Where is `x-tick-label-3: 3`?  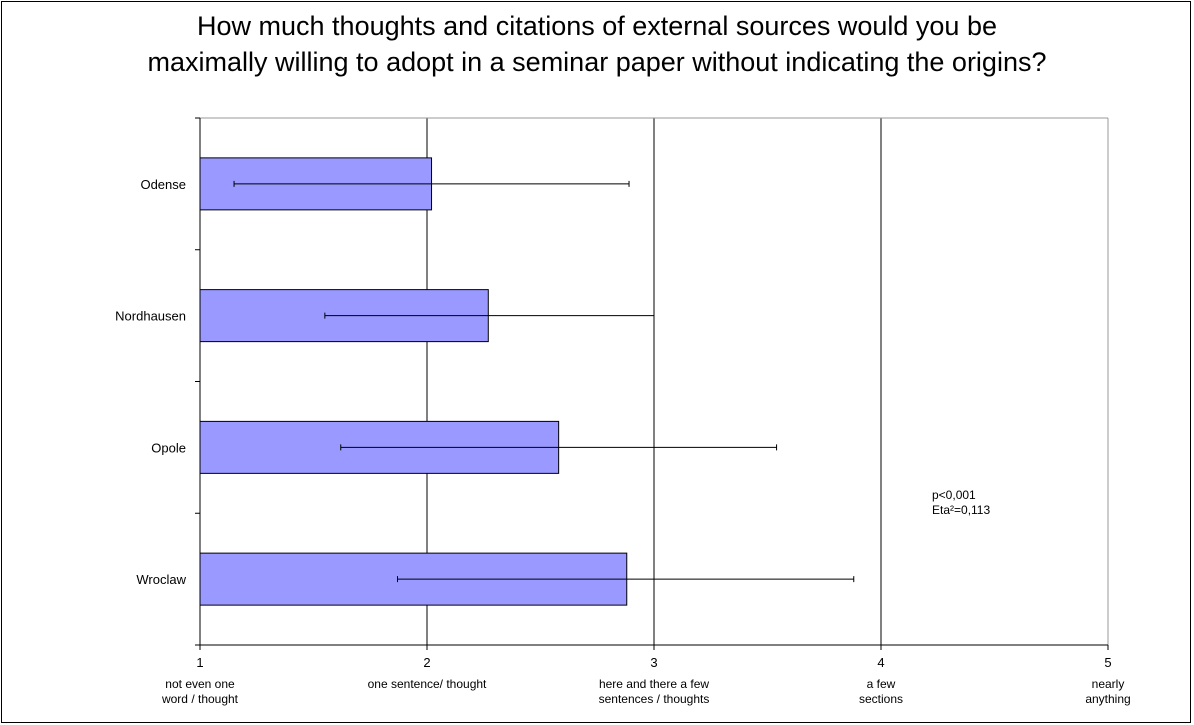
x-tick-label-3: 3 is located at coordinates (653, 662).